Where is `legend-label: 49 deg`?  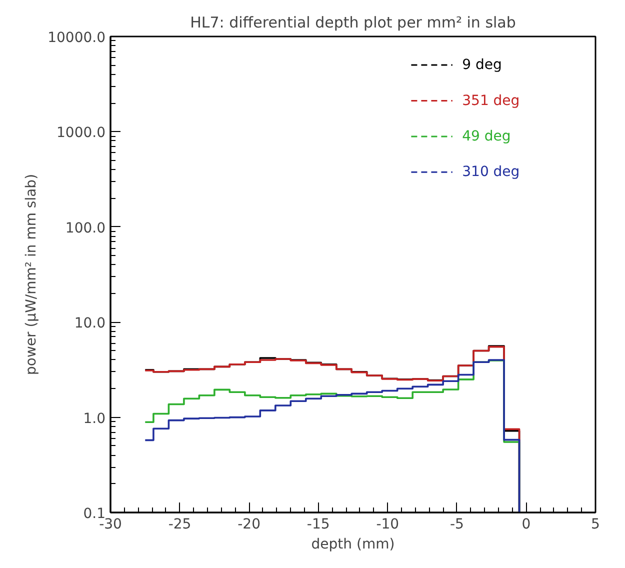 legend-label: 49 deg is located at coordinates (486, 136).